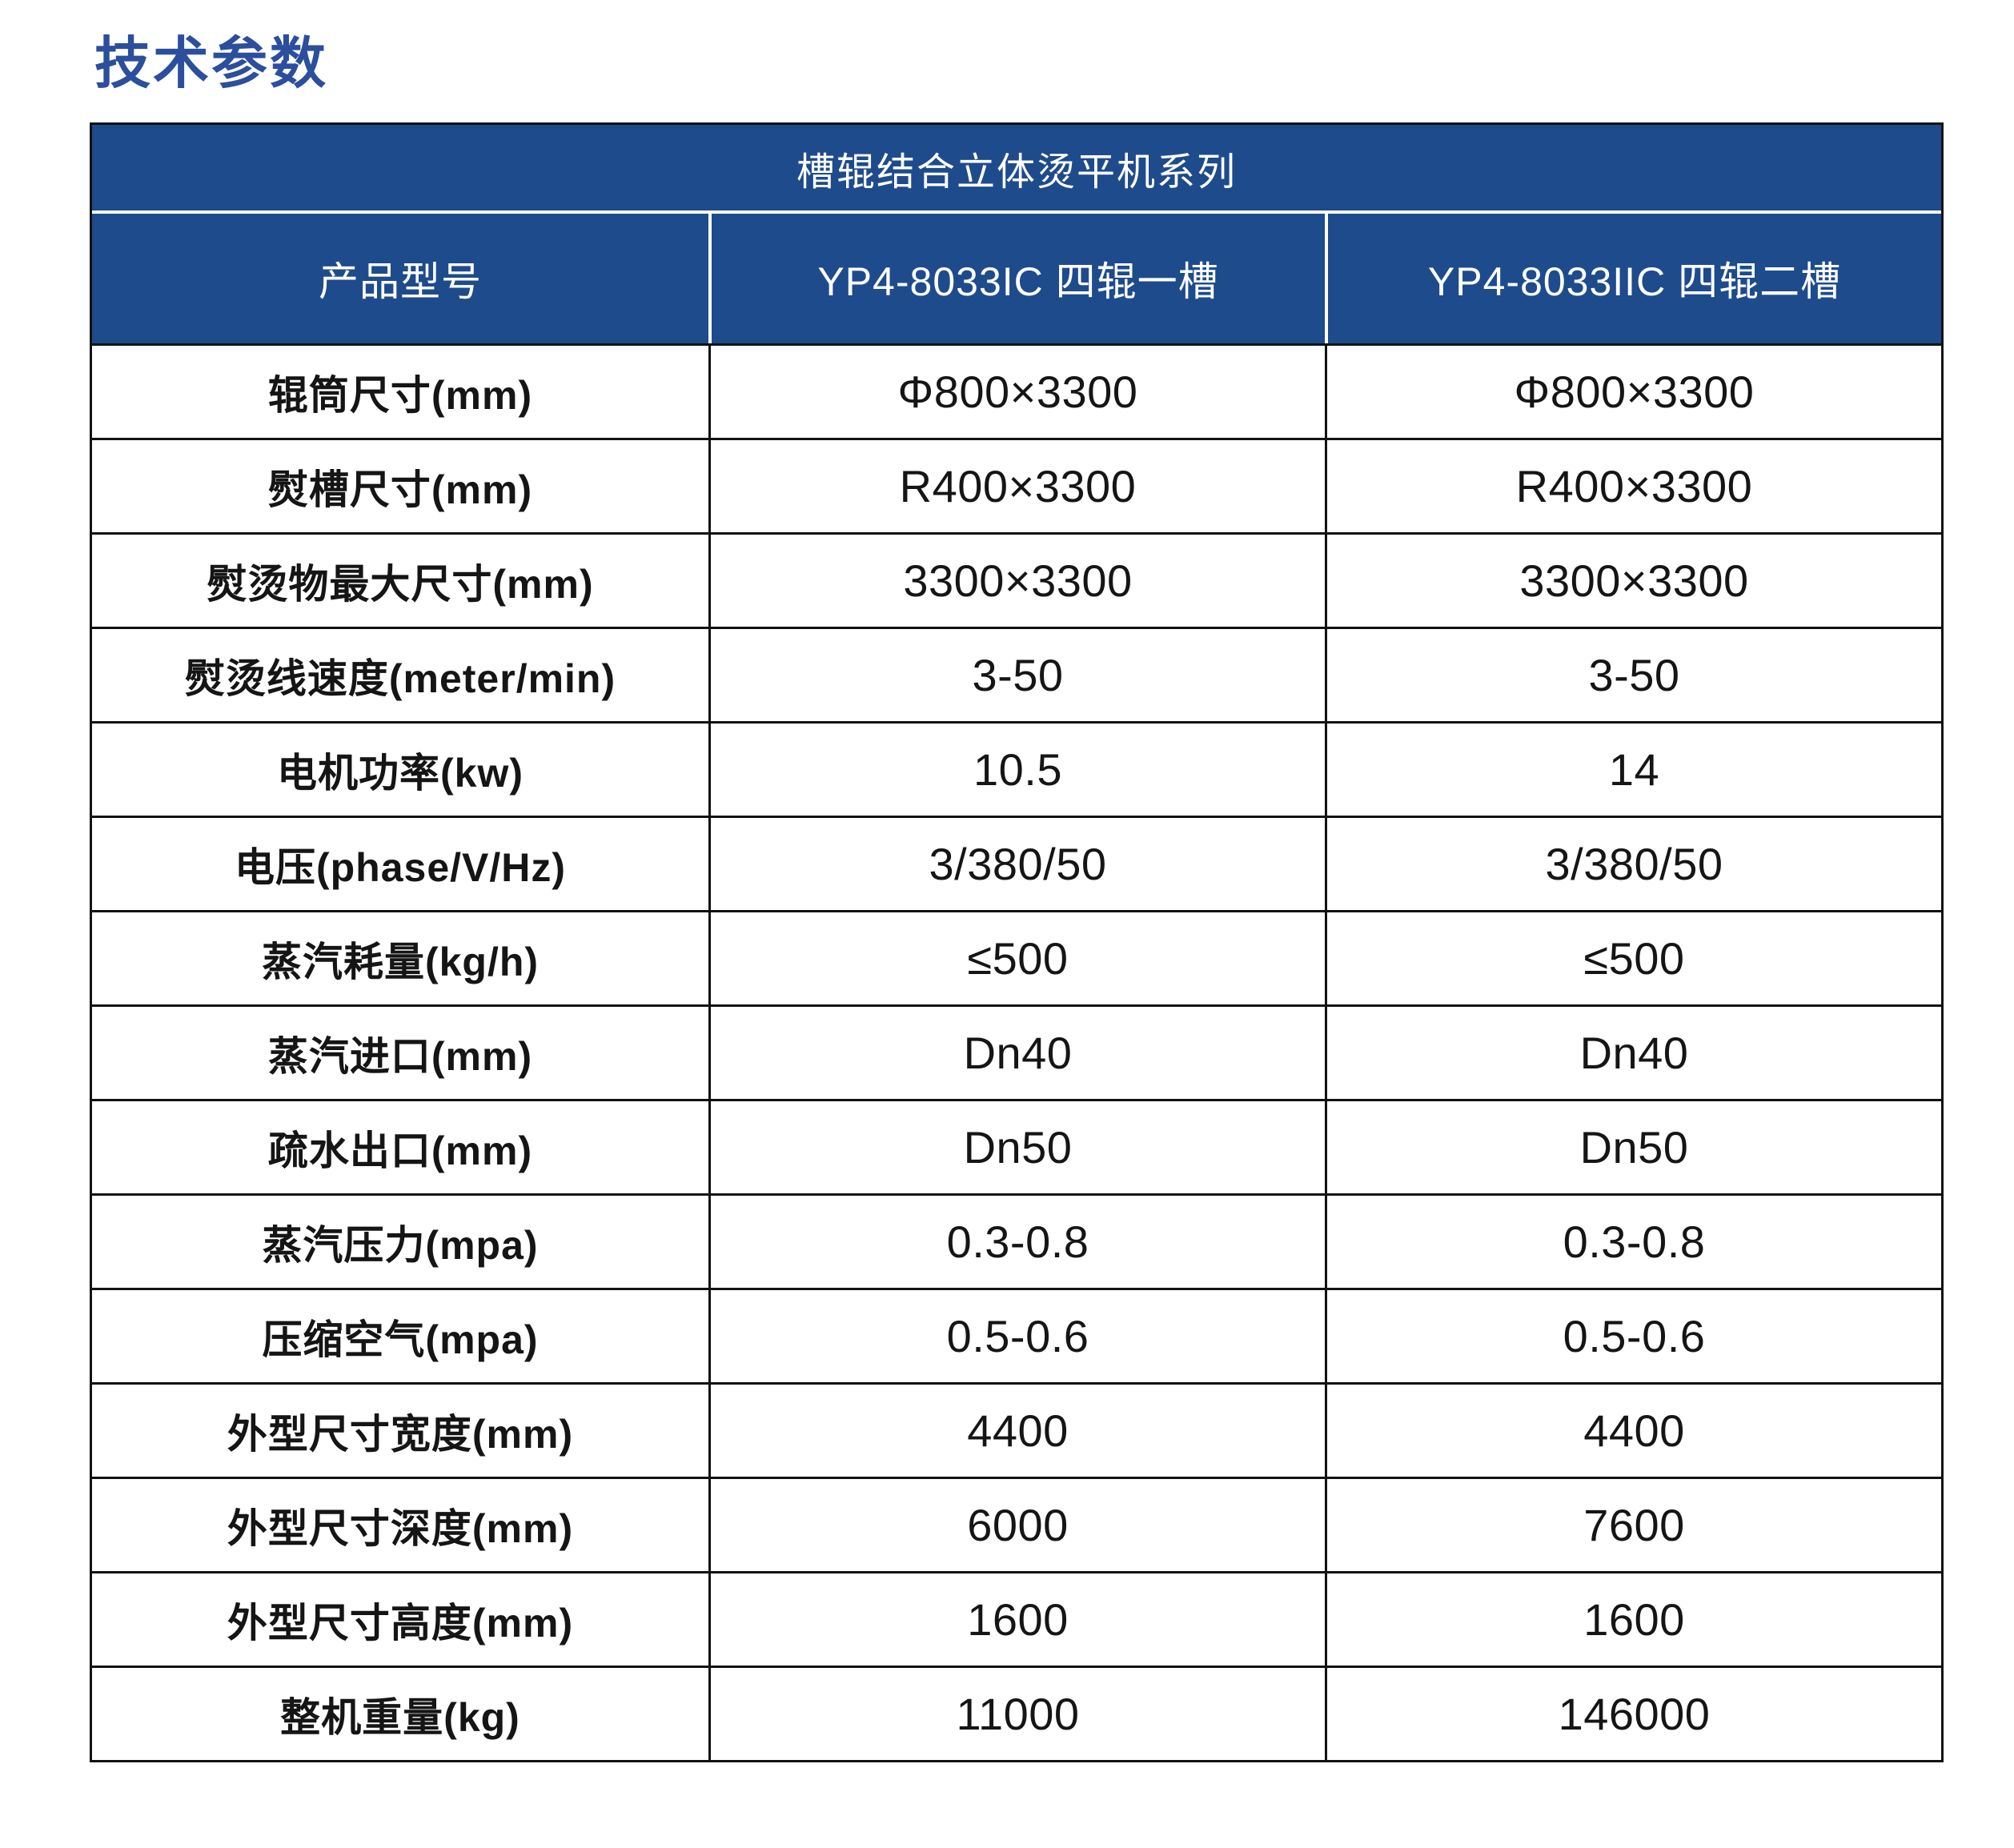  Describe the element at coordinates (400, 1618) in the screenshot. I see `spec-label-cell: 外型尺寸高度(mm)` at that location.